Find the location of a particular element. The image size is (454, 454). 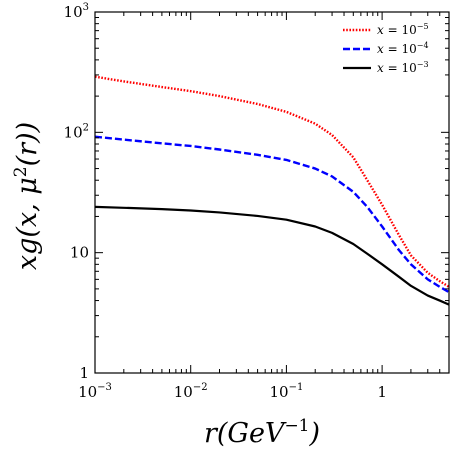

legend: x = 10−5 x = 10−4 x = 10−3 is located at coordinates (386, 48).